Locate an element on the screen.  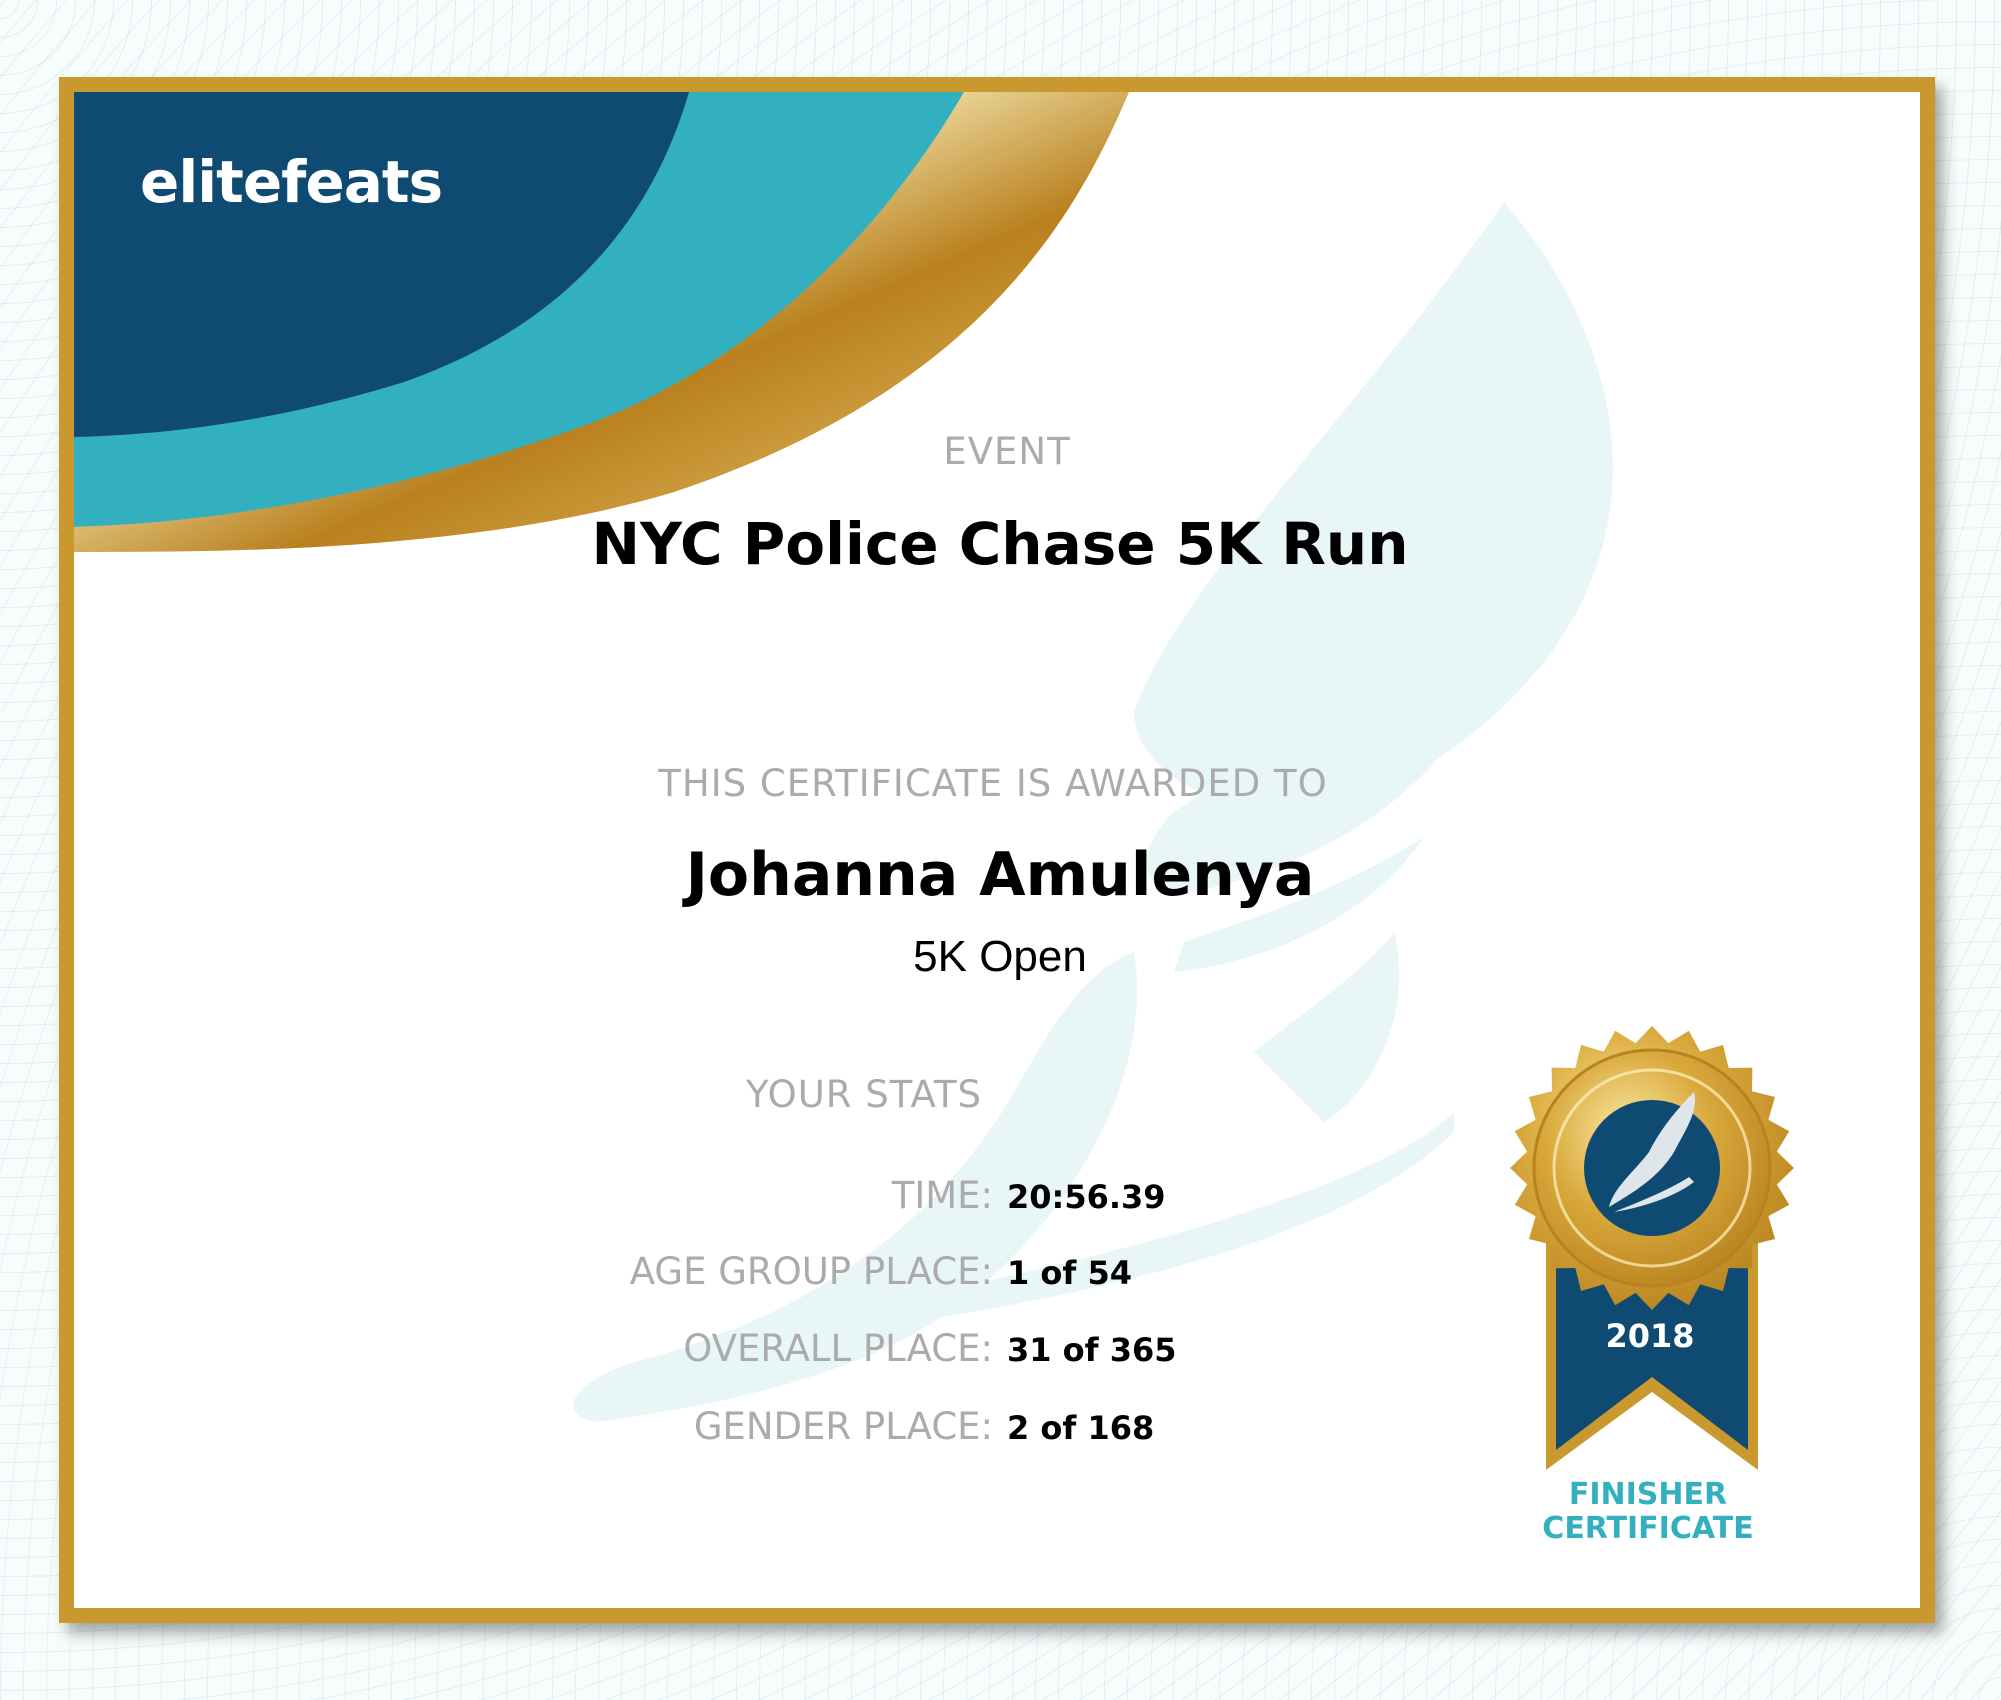
stat-label: GENDER PLACE: is located at coordinates (843, 1426).